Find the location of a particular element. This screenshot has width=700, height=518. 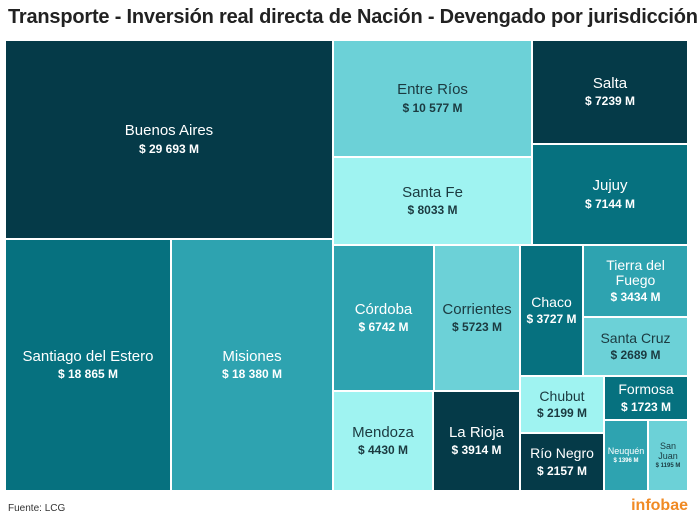

treemap-value: $ 3914 M is located at coordinates (476, 450).